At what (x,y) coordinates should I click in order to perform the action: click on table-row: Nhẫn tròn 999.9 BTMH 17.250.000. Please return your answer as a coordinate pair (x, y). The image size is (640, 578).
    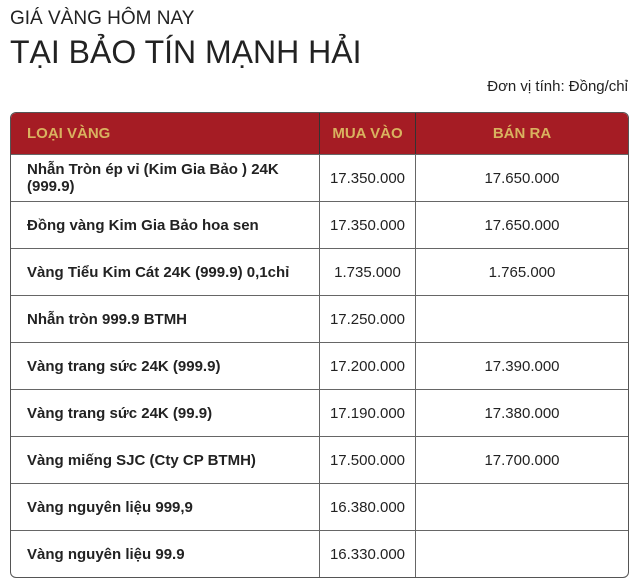
    Looking at the image, I should click on (319, 318).